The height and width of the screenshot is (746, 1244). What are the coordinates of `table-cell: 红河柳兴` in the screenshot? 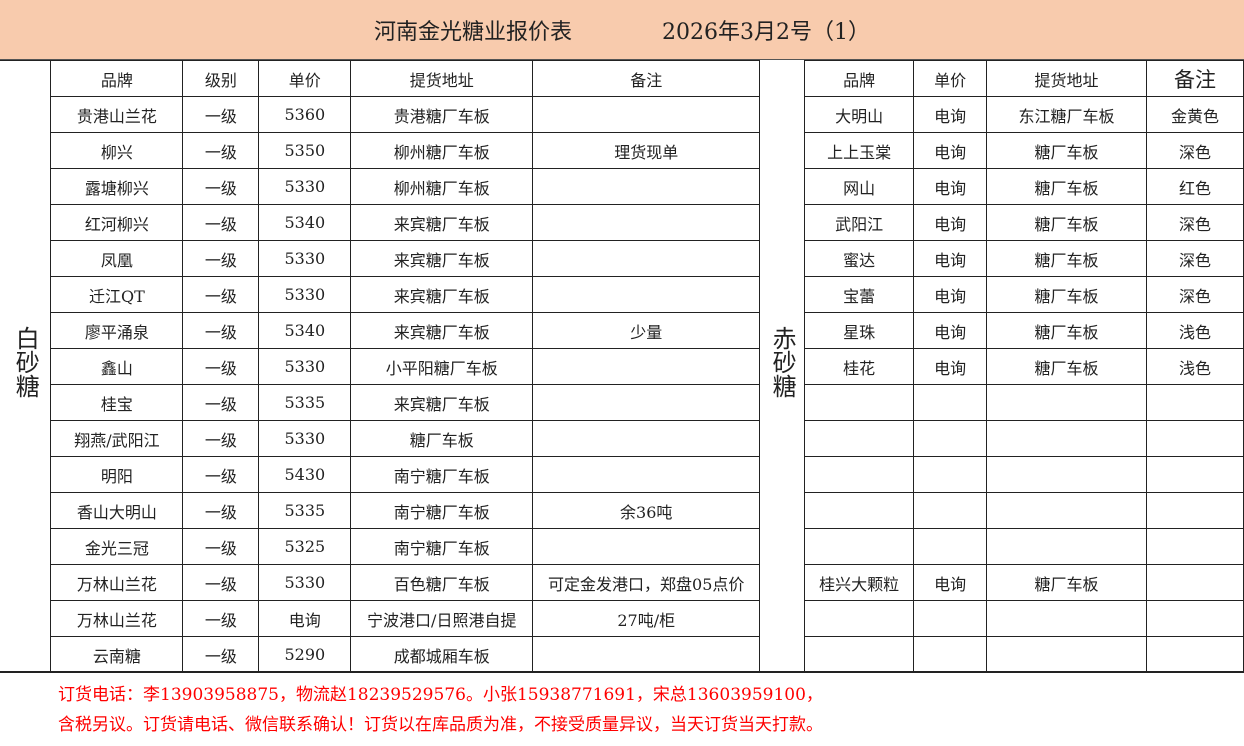 It's located at (117, 222).